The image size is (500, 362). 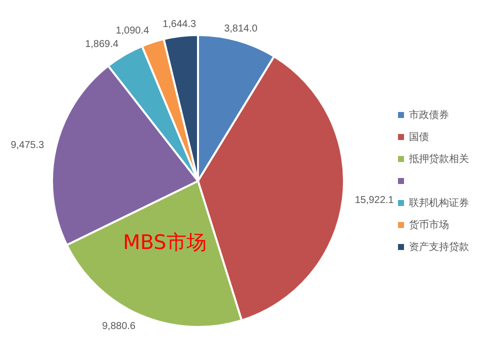 What do you see at coordinates (439, 203) in the screenshot?
I see `legend-label: 联邦机构证券` at bounding box center [439, 203].